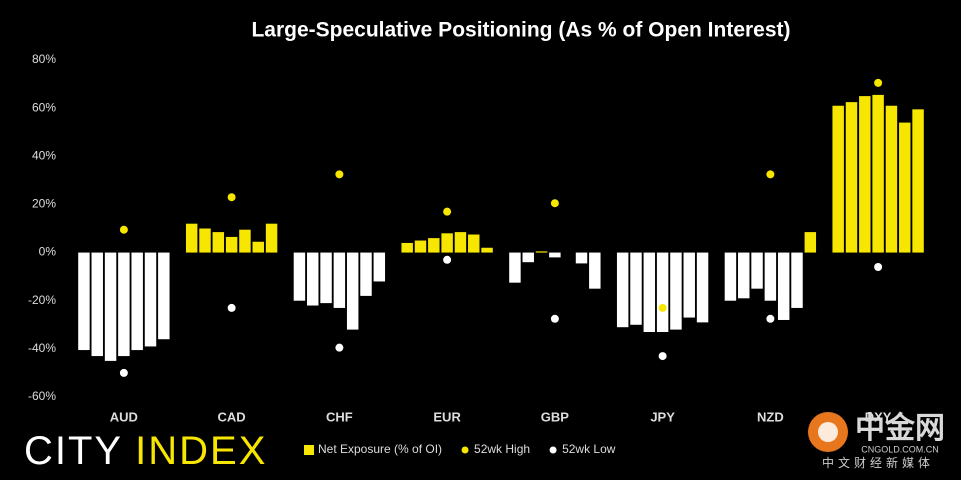 This screenshot has height=480, width=961. Describe the element at coordinates (232, 416) in the screenshot. I see `x-tick-label: CAD` at that location.